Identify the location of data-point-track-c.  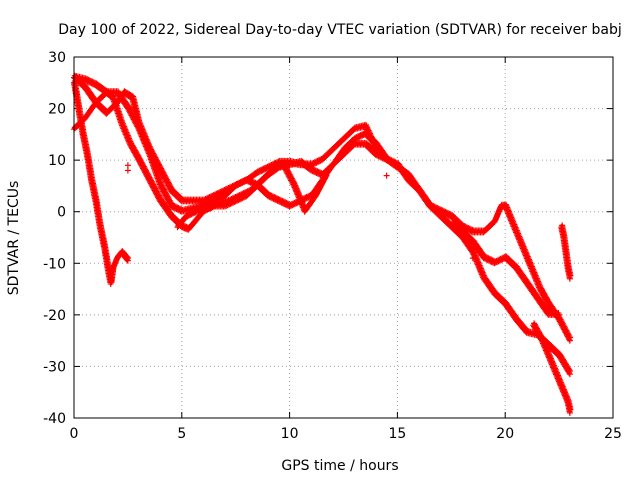
(386, 160).